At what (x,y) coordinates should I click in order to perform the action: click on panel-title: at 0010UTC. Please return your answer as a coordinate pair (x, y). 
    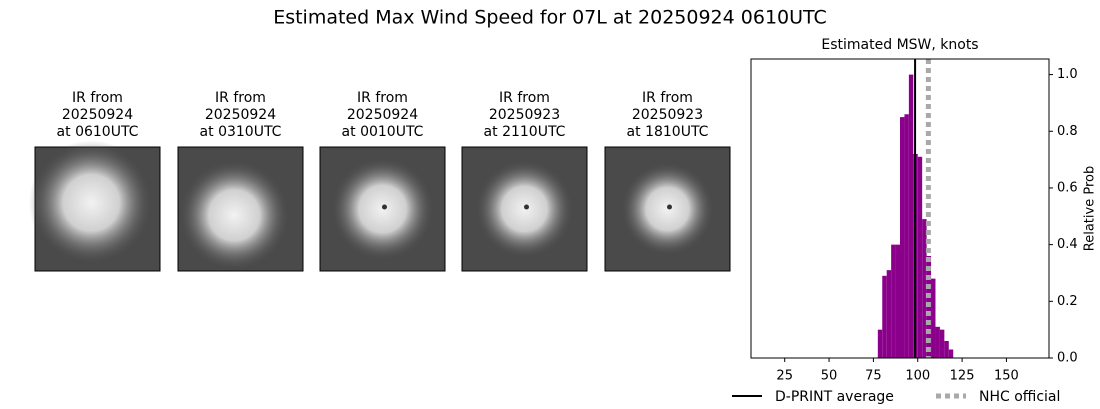
    Looking at the image, I should click on (383, 132).